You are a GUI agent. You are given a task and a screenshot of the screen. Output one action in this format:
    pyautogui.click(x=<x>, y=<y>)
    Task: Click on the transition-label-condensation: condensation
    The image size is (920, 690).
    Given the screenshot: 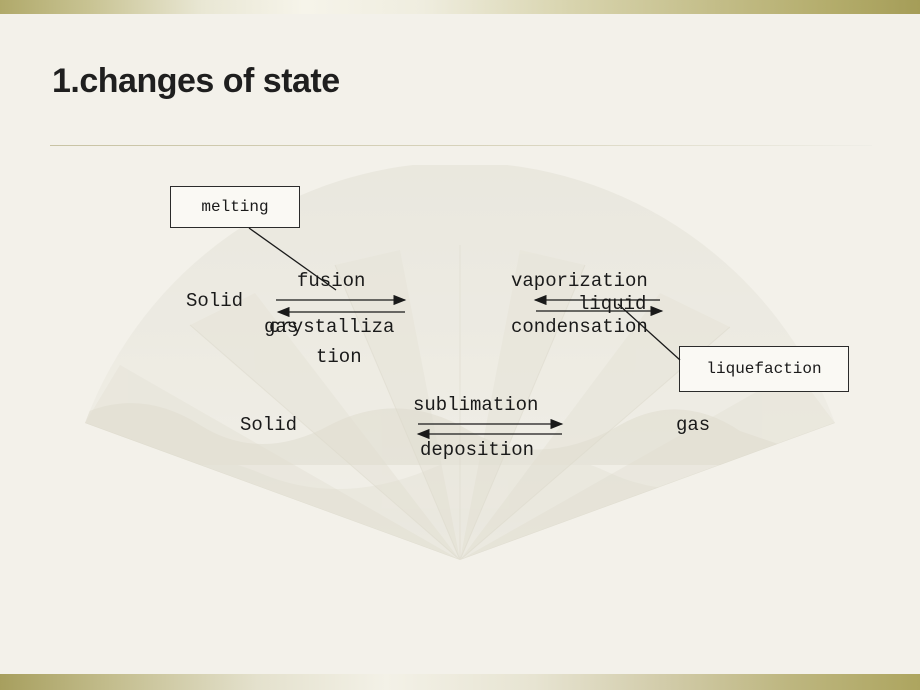 What is the action you would take?
    pyautogui.click(x=579, y=327)
    